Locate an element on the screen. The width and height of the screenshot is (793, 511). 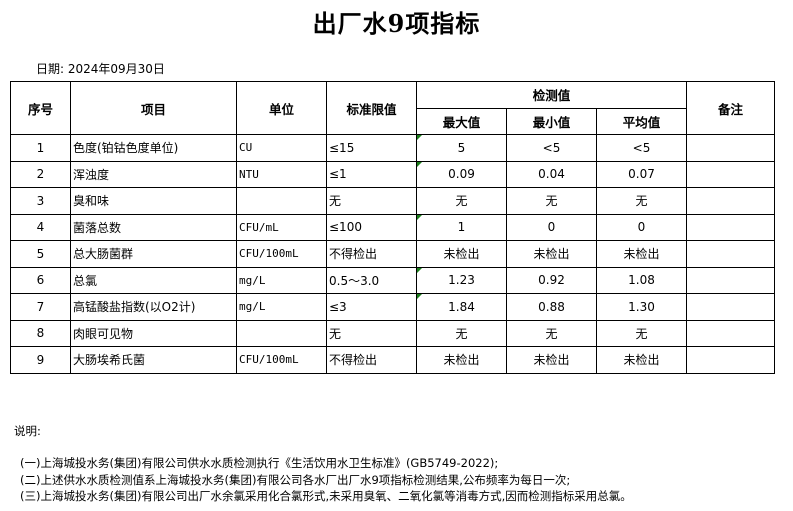
header-limit: 标准限值 is located at coordinates (371, 108).